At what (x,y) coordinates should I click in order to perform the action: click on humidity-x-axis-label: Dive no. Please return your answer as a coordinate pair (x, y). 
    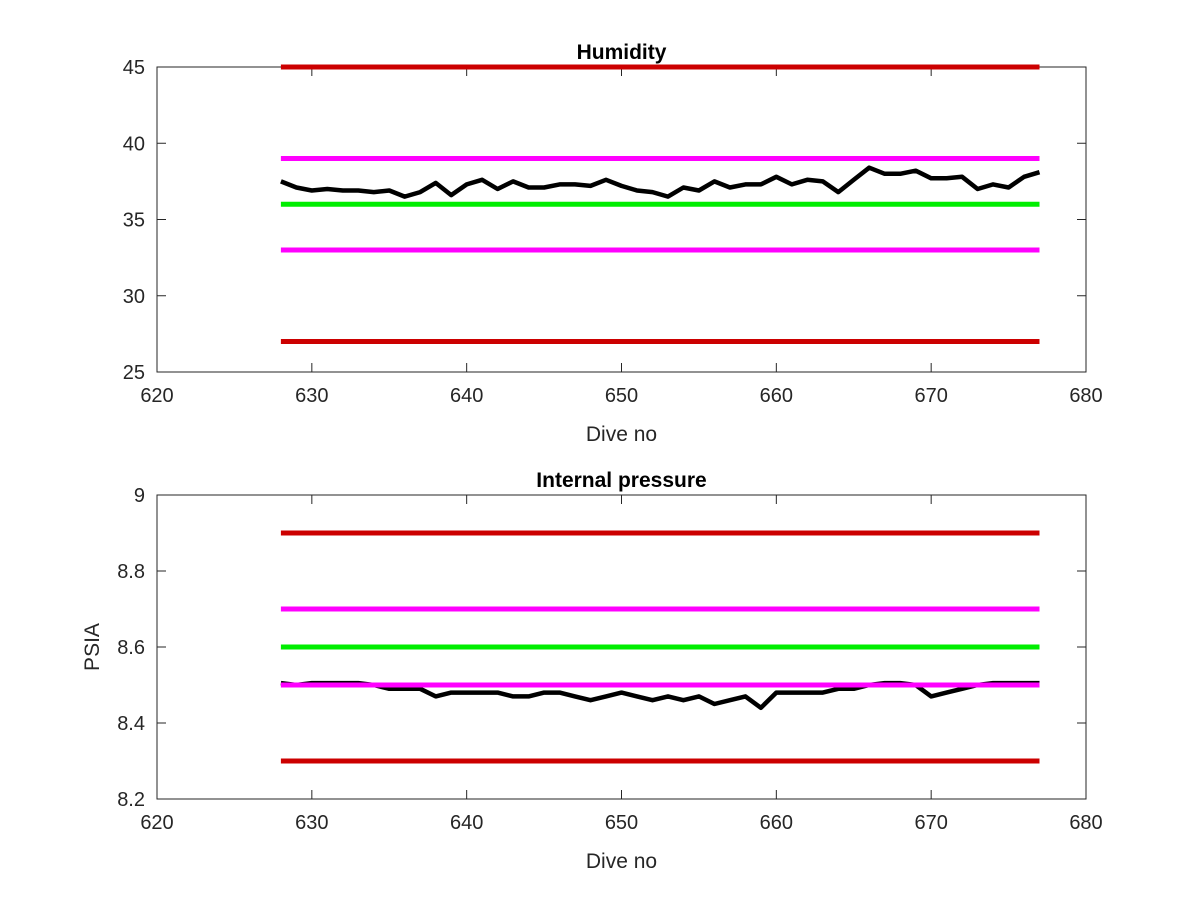
    Looking at the image, I should click on (621, 434).